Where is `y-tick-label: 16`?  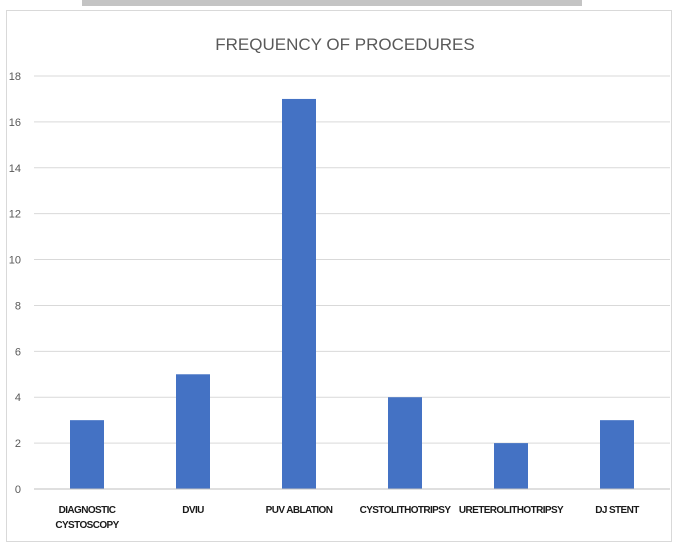 y-tick-label: 16 is located at coordinates (15, 123).